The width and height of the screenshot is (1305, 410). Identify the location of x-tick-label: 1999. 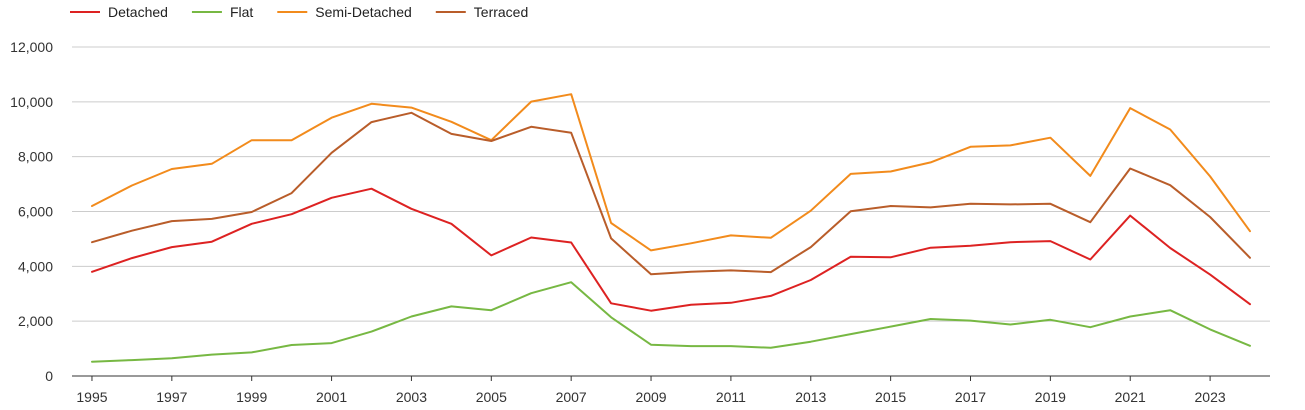
(251, 397).